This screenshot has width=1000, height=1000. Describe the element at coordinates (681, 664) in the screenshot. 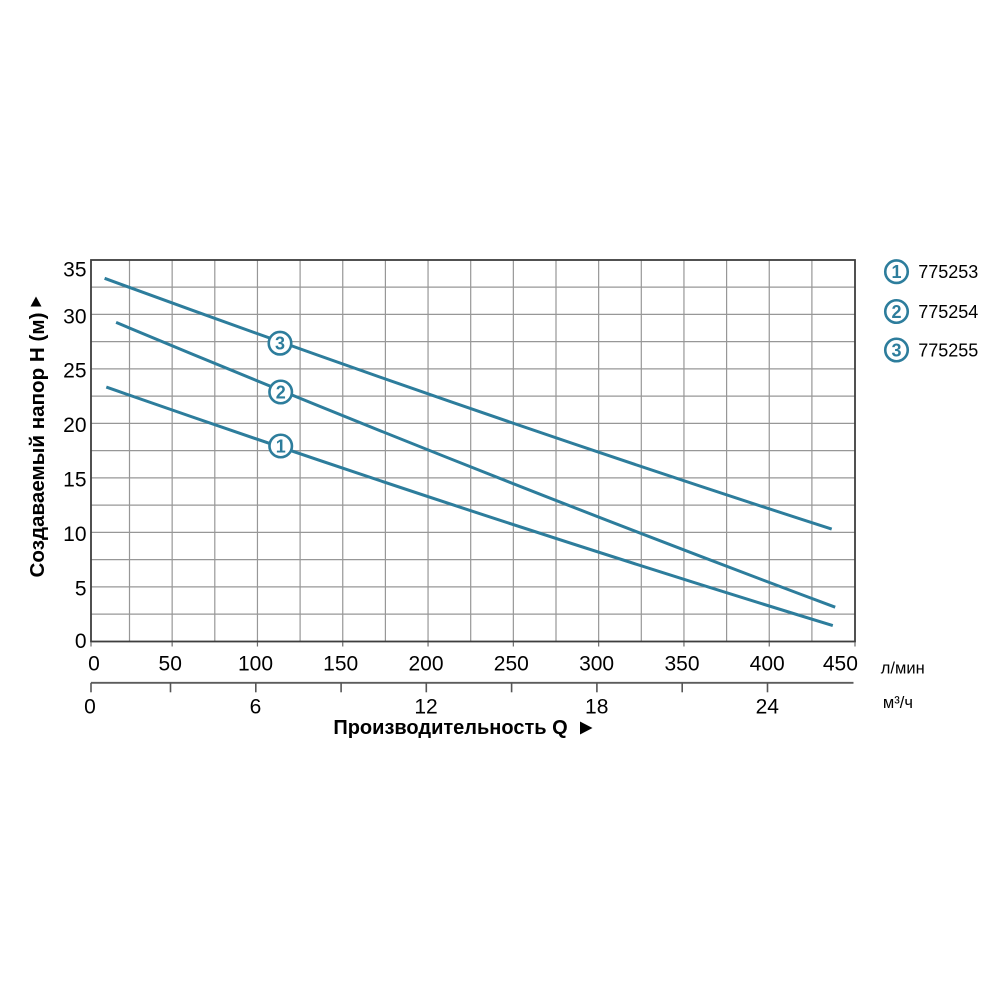

I see `svg-text: 350` at that location.